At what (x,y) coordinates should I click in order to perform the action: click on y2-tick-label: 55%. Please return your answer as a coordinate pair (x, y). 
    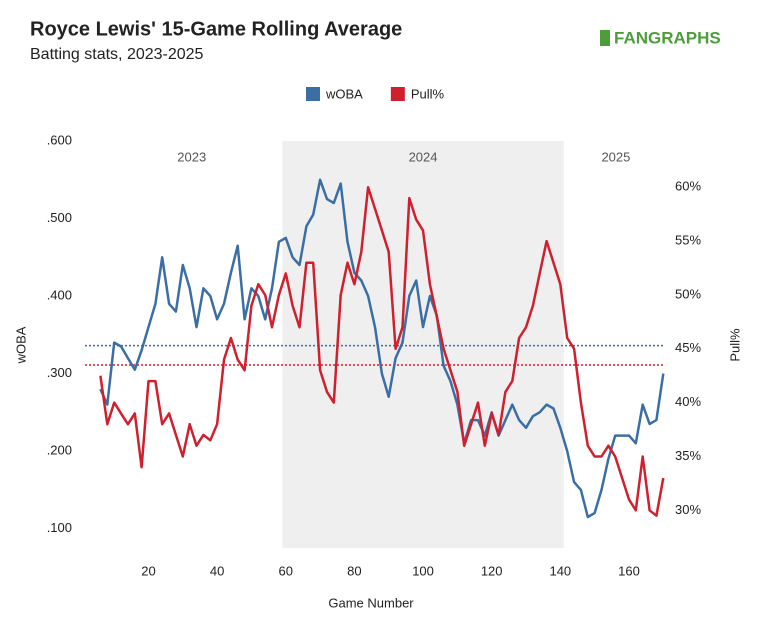
    Looking at the image, I should click on (688, 240).